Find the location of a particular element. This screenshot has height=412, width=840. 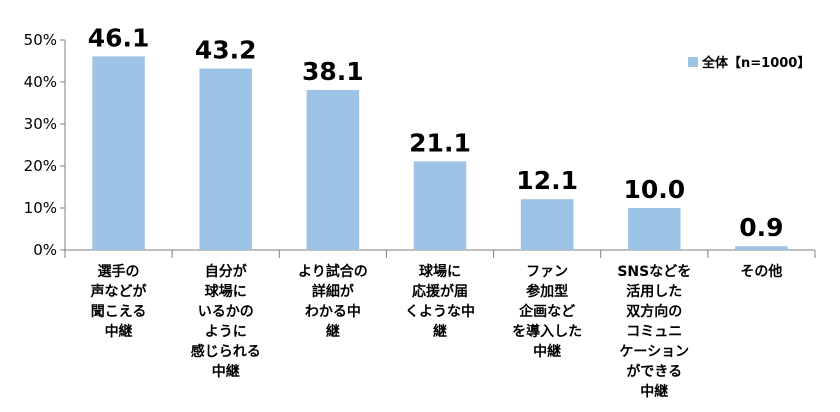

category-label-line: その他 is located at coordinates (761, 271).